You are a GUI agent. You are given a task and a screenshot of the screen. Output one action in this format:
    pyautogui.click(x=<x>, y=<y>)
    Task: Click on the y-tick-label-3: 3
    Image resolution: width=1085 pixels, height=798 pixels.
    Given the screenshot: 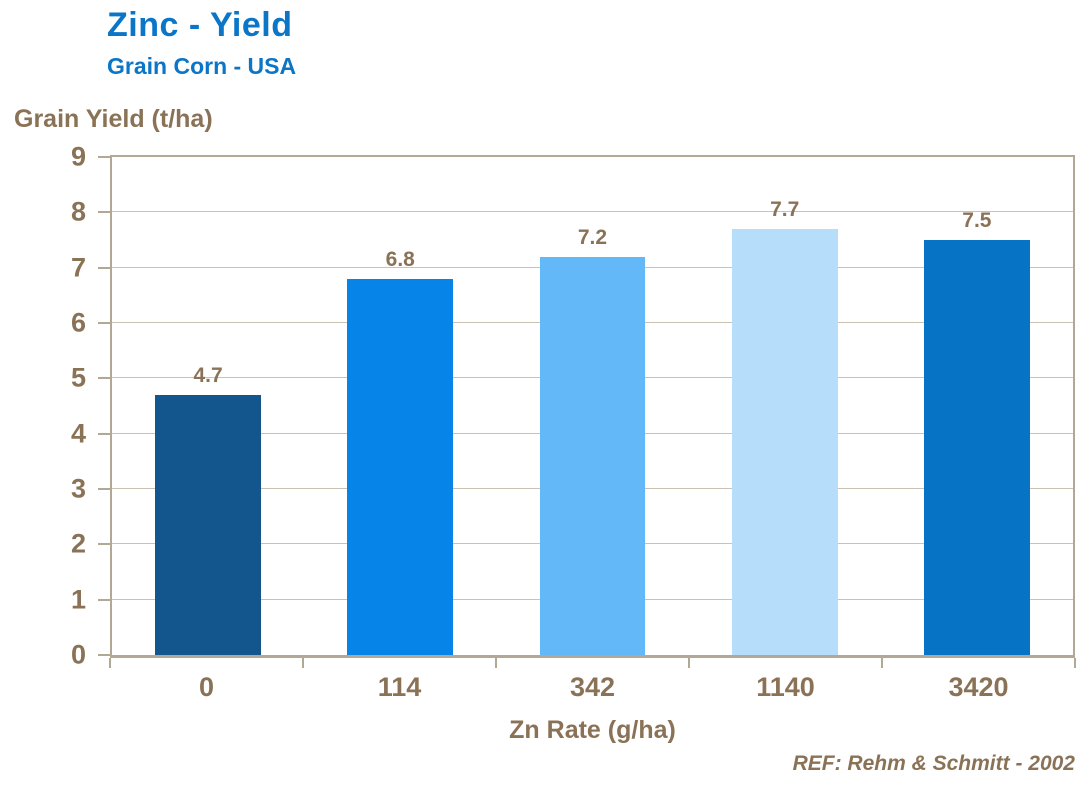 What is the action you would take?
    pyautogui.click(x=78, y=488)
    